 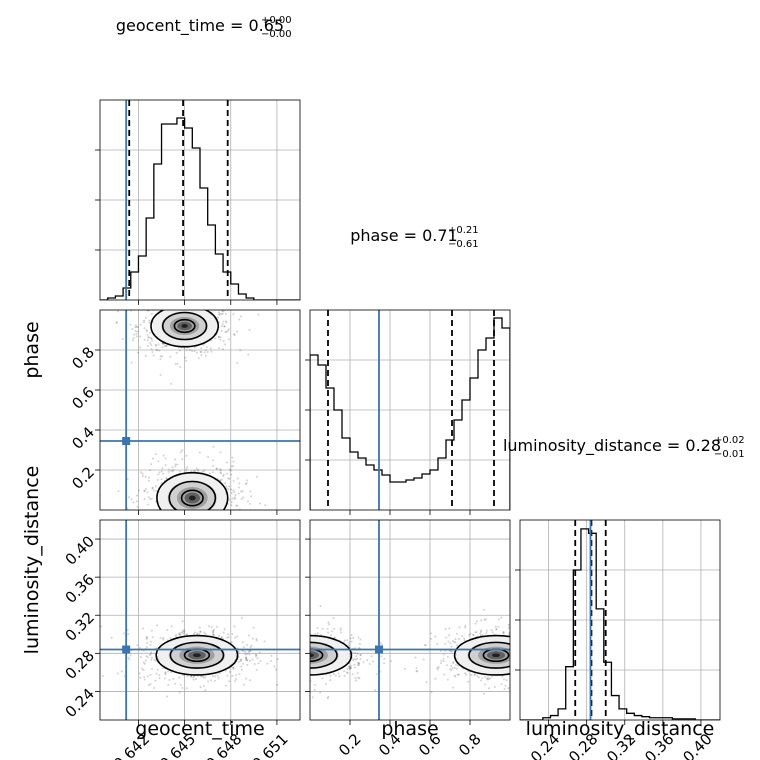 What do you see at coordinates (32, 349) in the screenshot?
I see `ylabel-phase: phase` at bounding box center [32, 349].